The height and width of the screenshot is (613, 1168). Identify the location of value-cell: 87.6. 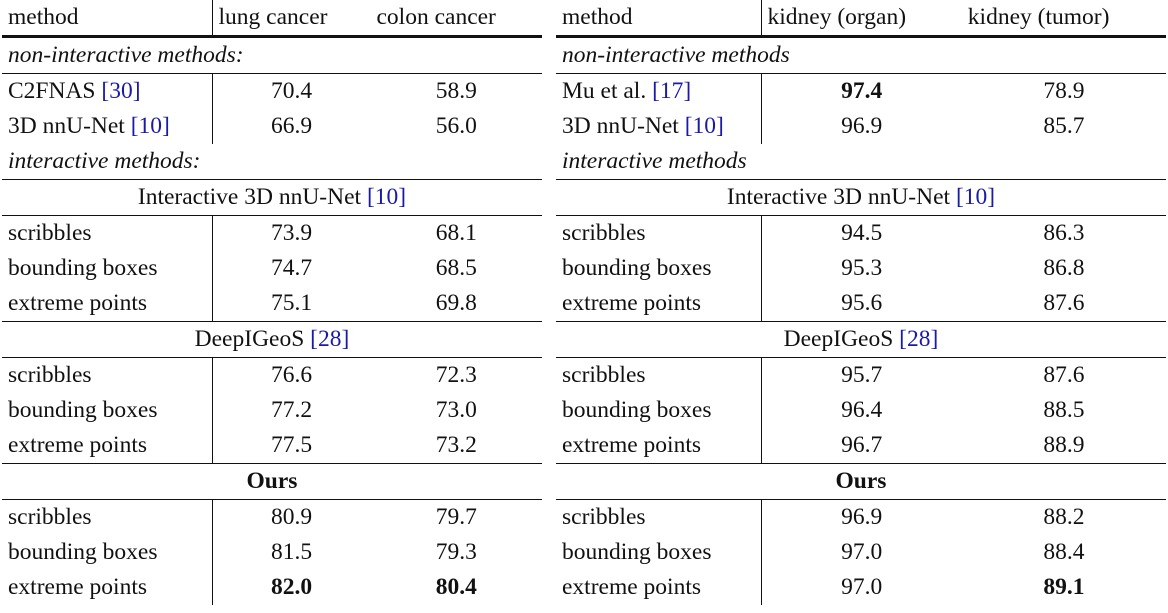
(1064, 376).